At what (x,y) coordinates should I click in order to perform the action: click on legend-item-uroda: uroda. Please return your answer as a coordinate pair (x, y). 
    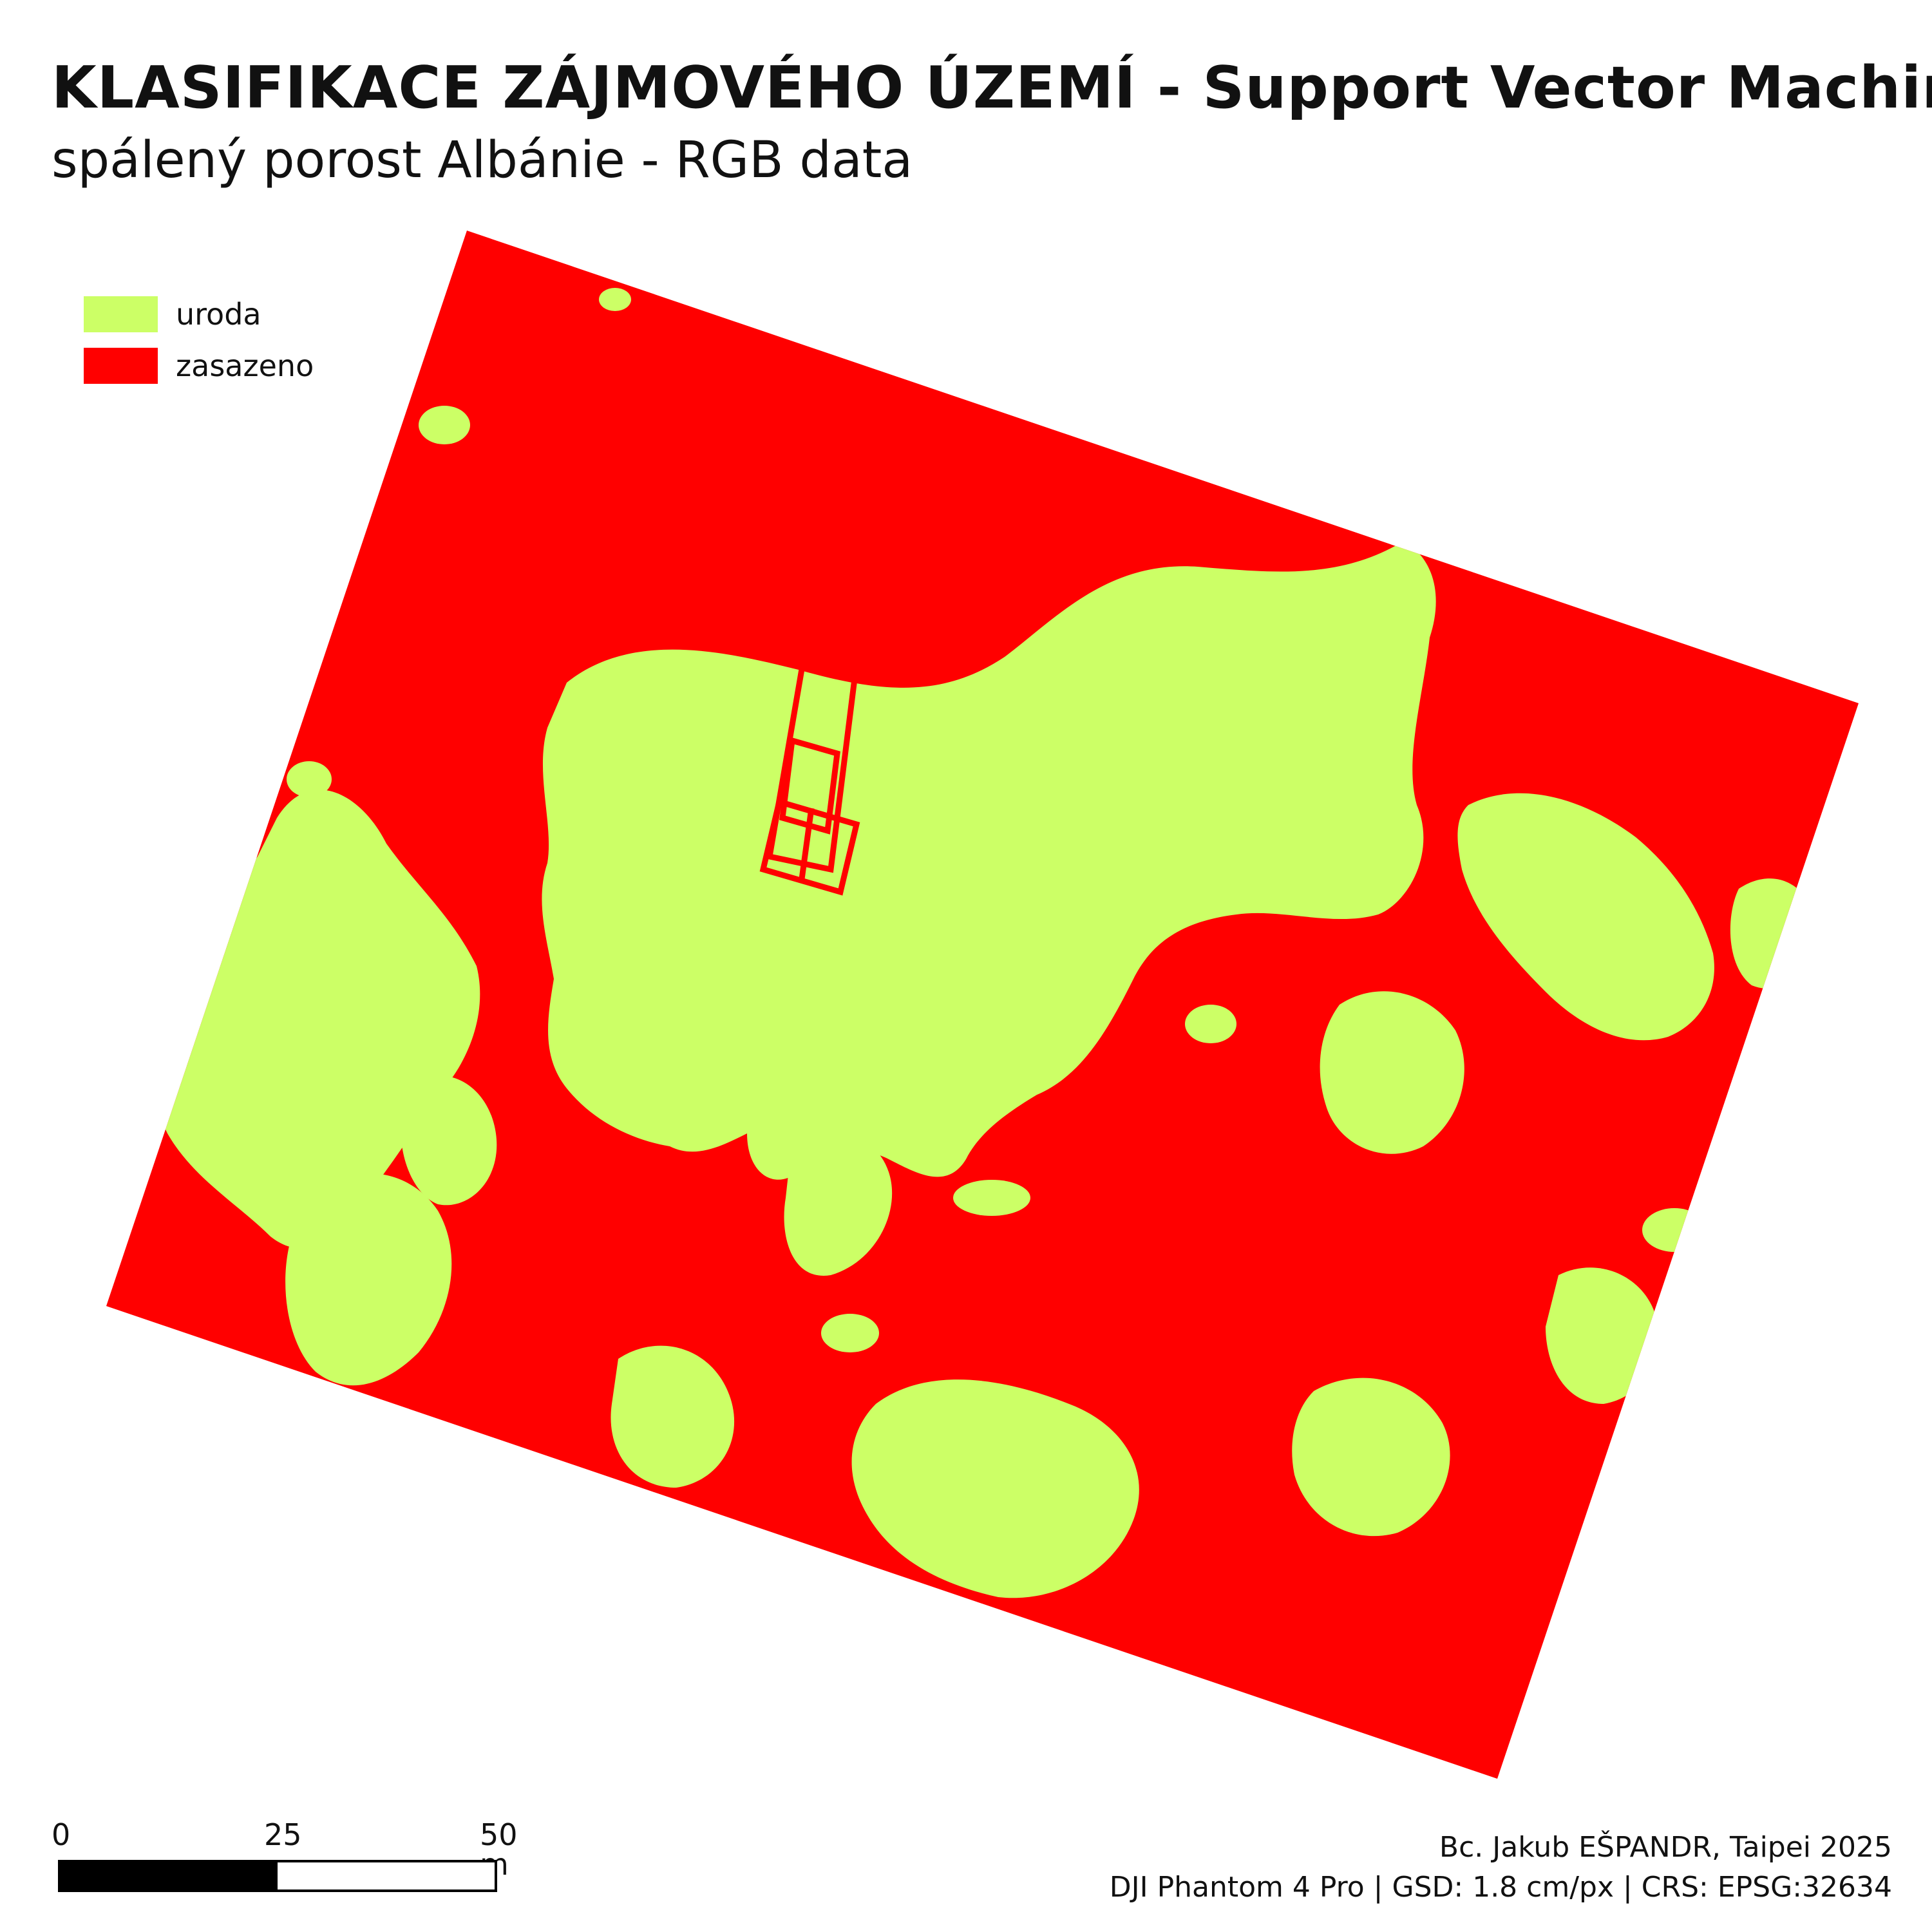
    Looking at the image, I should click on (199, 314).